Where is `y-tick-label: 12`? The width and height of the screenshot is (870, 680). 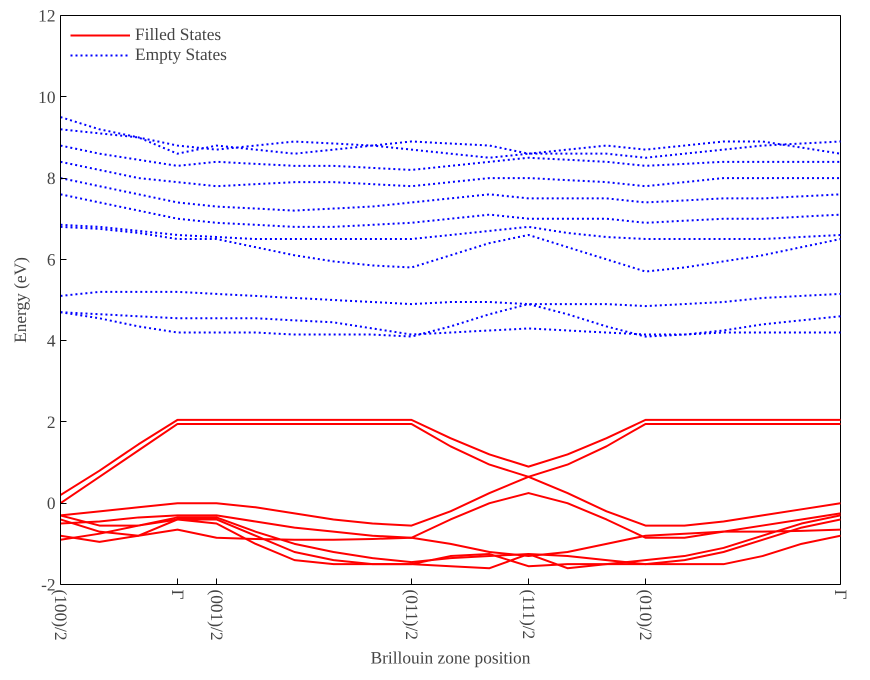
y-tick-label: 12 is located at coordinates (47, 16).